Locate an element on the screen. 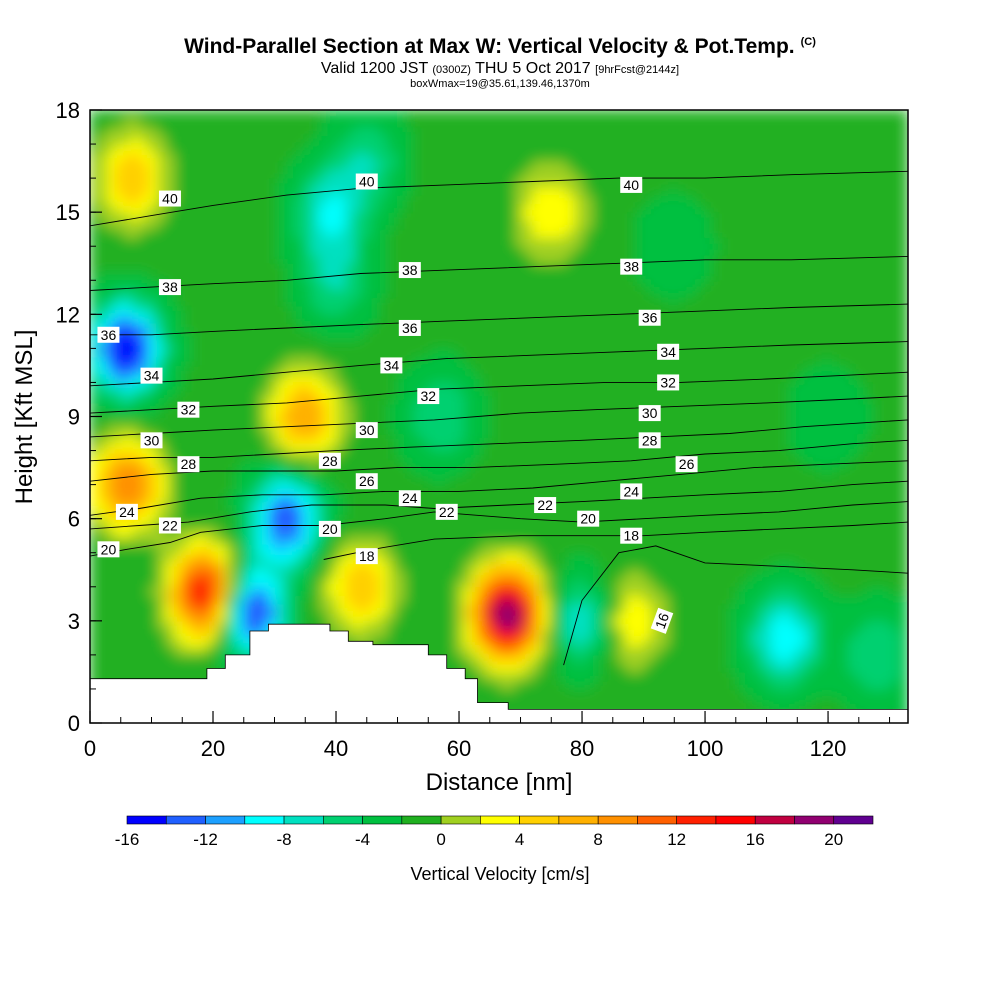 Image resolution: width=1000 pixels, height=1000 pixels. contour-label: 30 is located at coordinates (649, 413).